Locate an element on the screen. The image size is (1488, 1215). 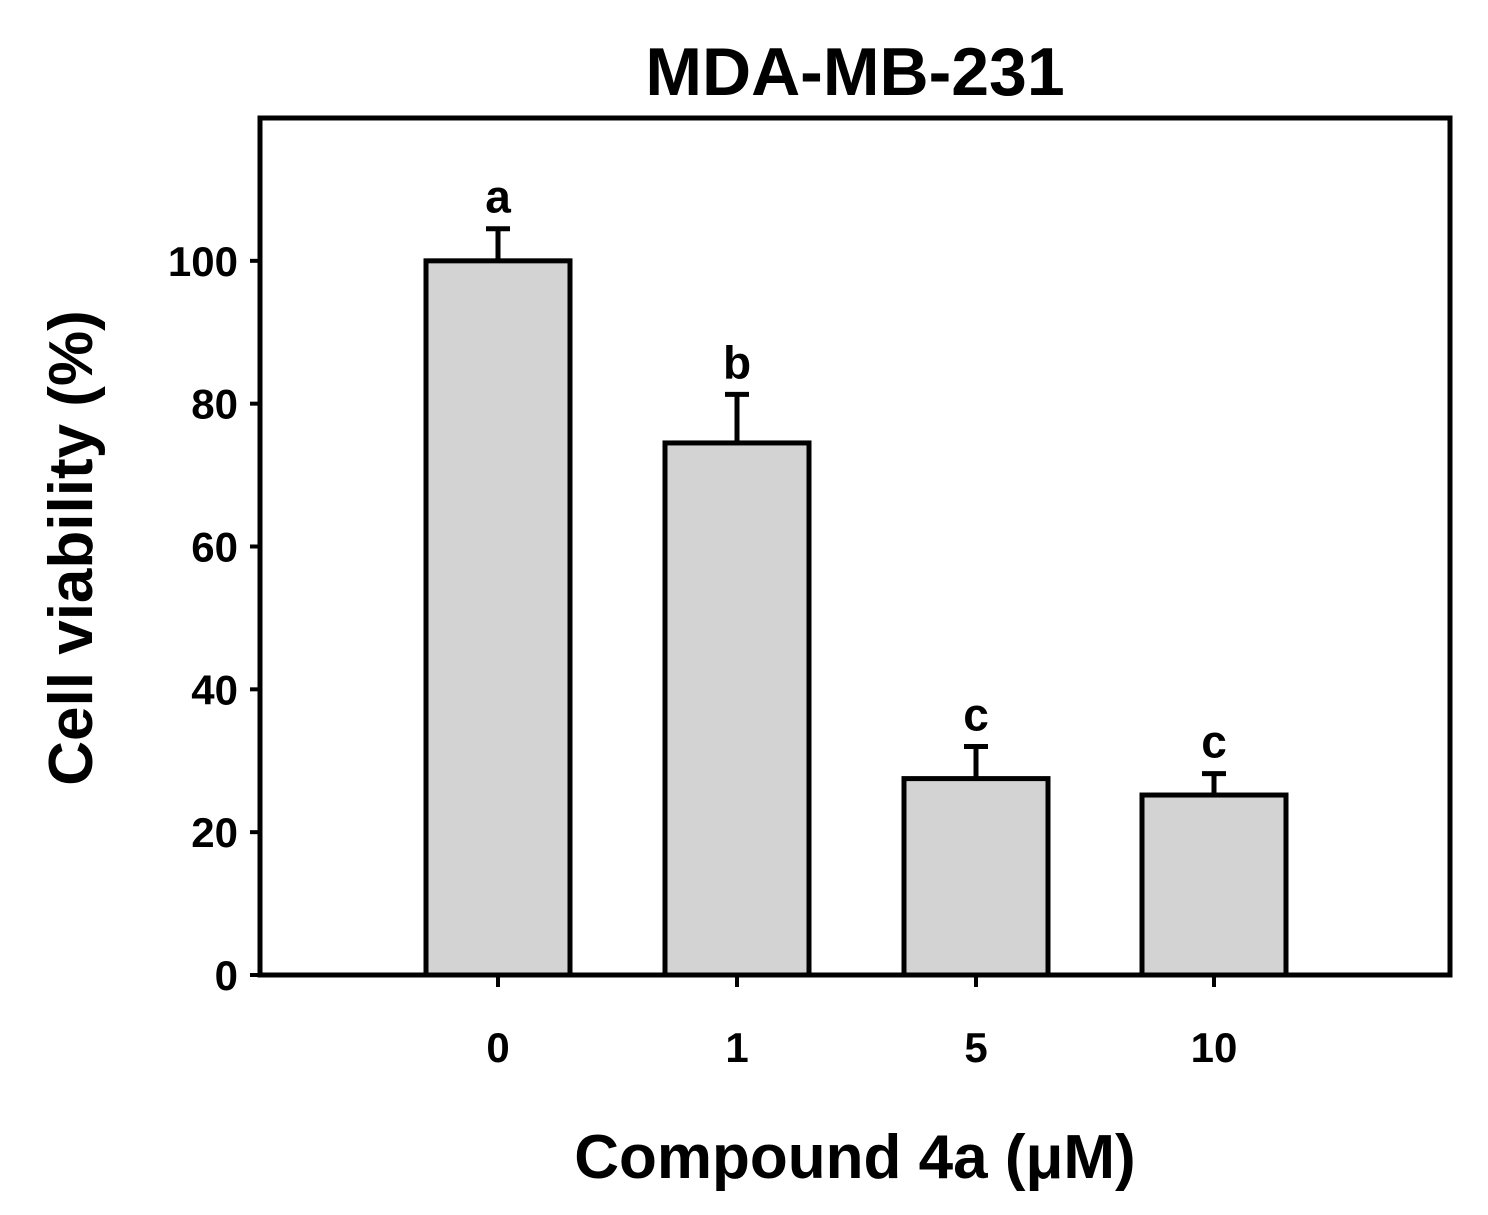
y-tick-label: 40 is located at coordinates (214, 689).